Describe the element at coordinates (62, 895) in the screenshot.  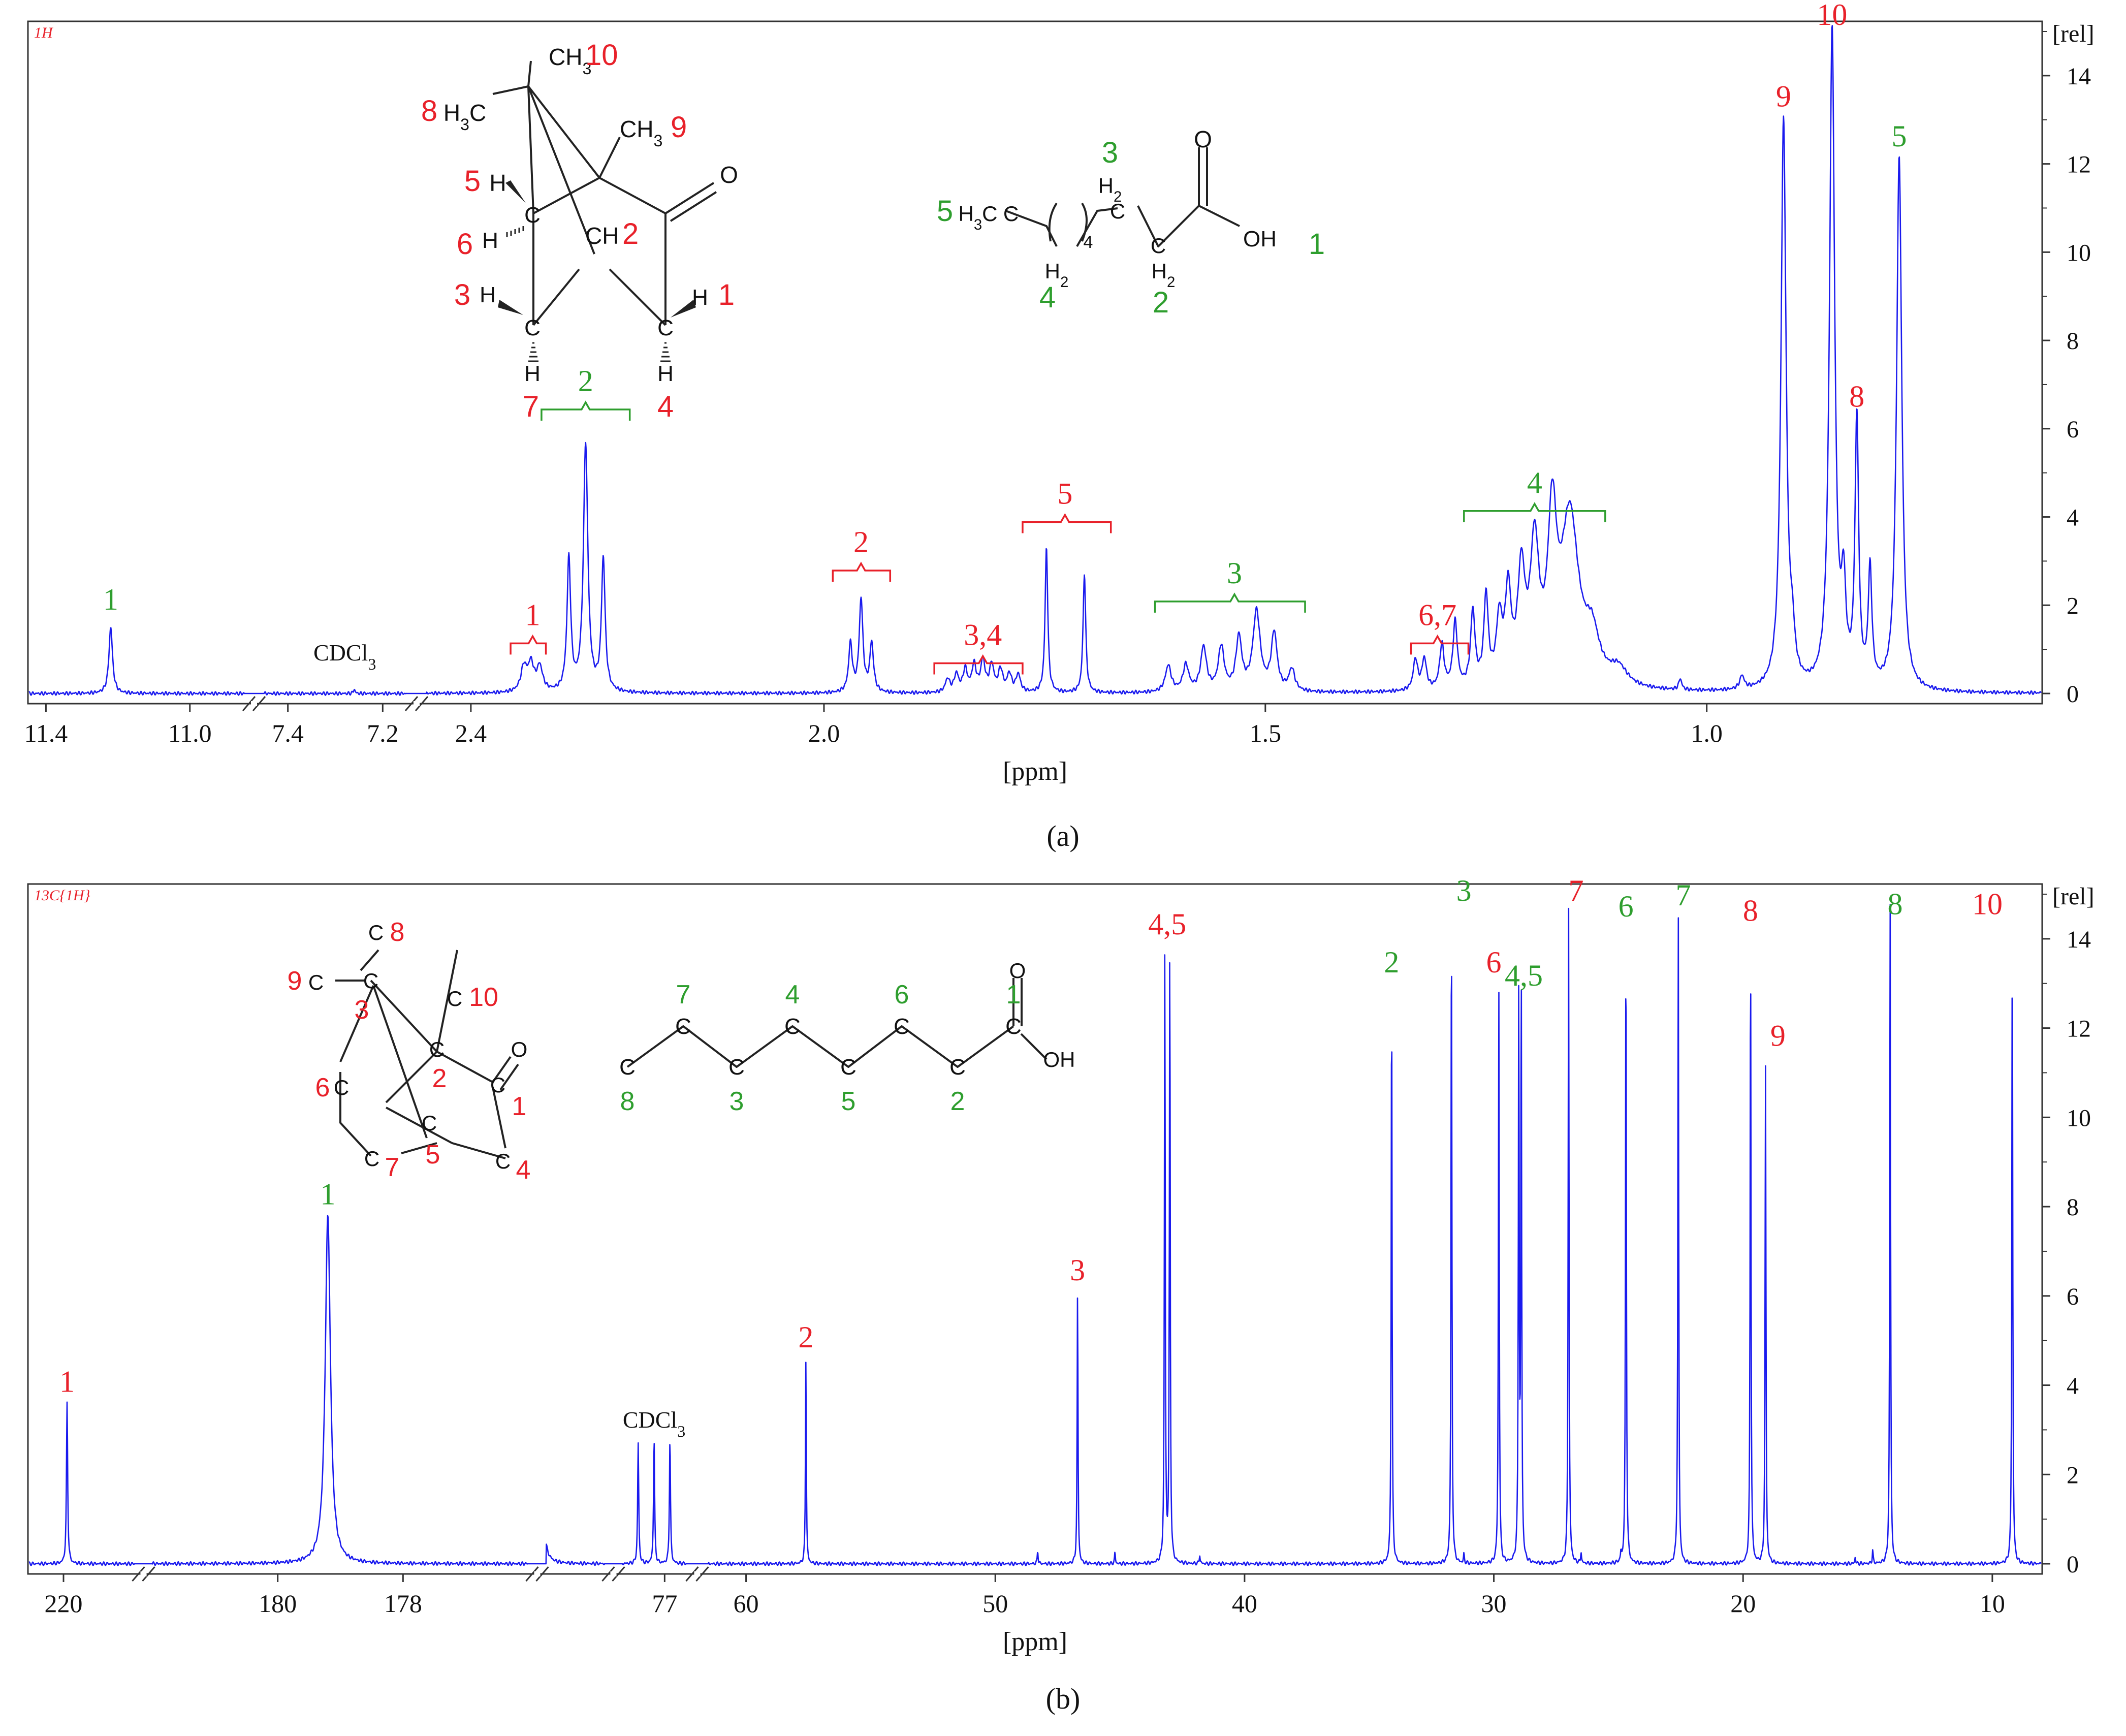
I see `spectrum-tag: 13C{1H}` at that location.